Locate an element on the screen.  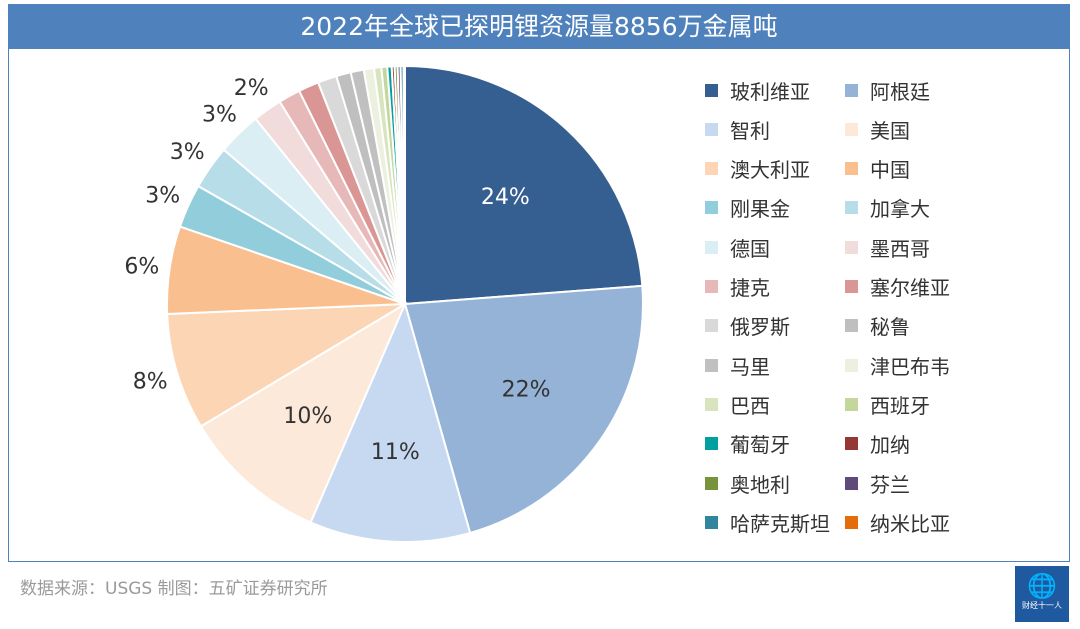
legend-item: 纳米比亚 is located at coordinates (897, 522).